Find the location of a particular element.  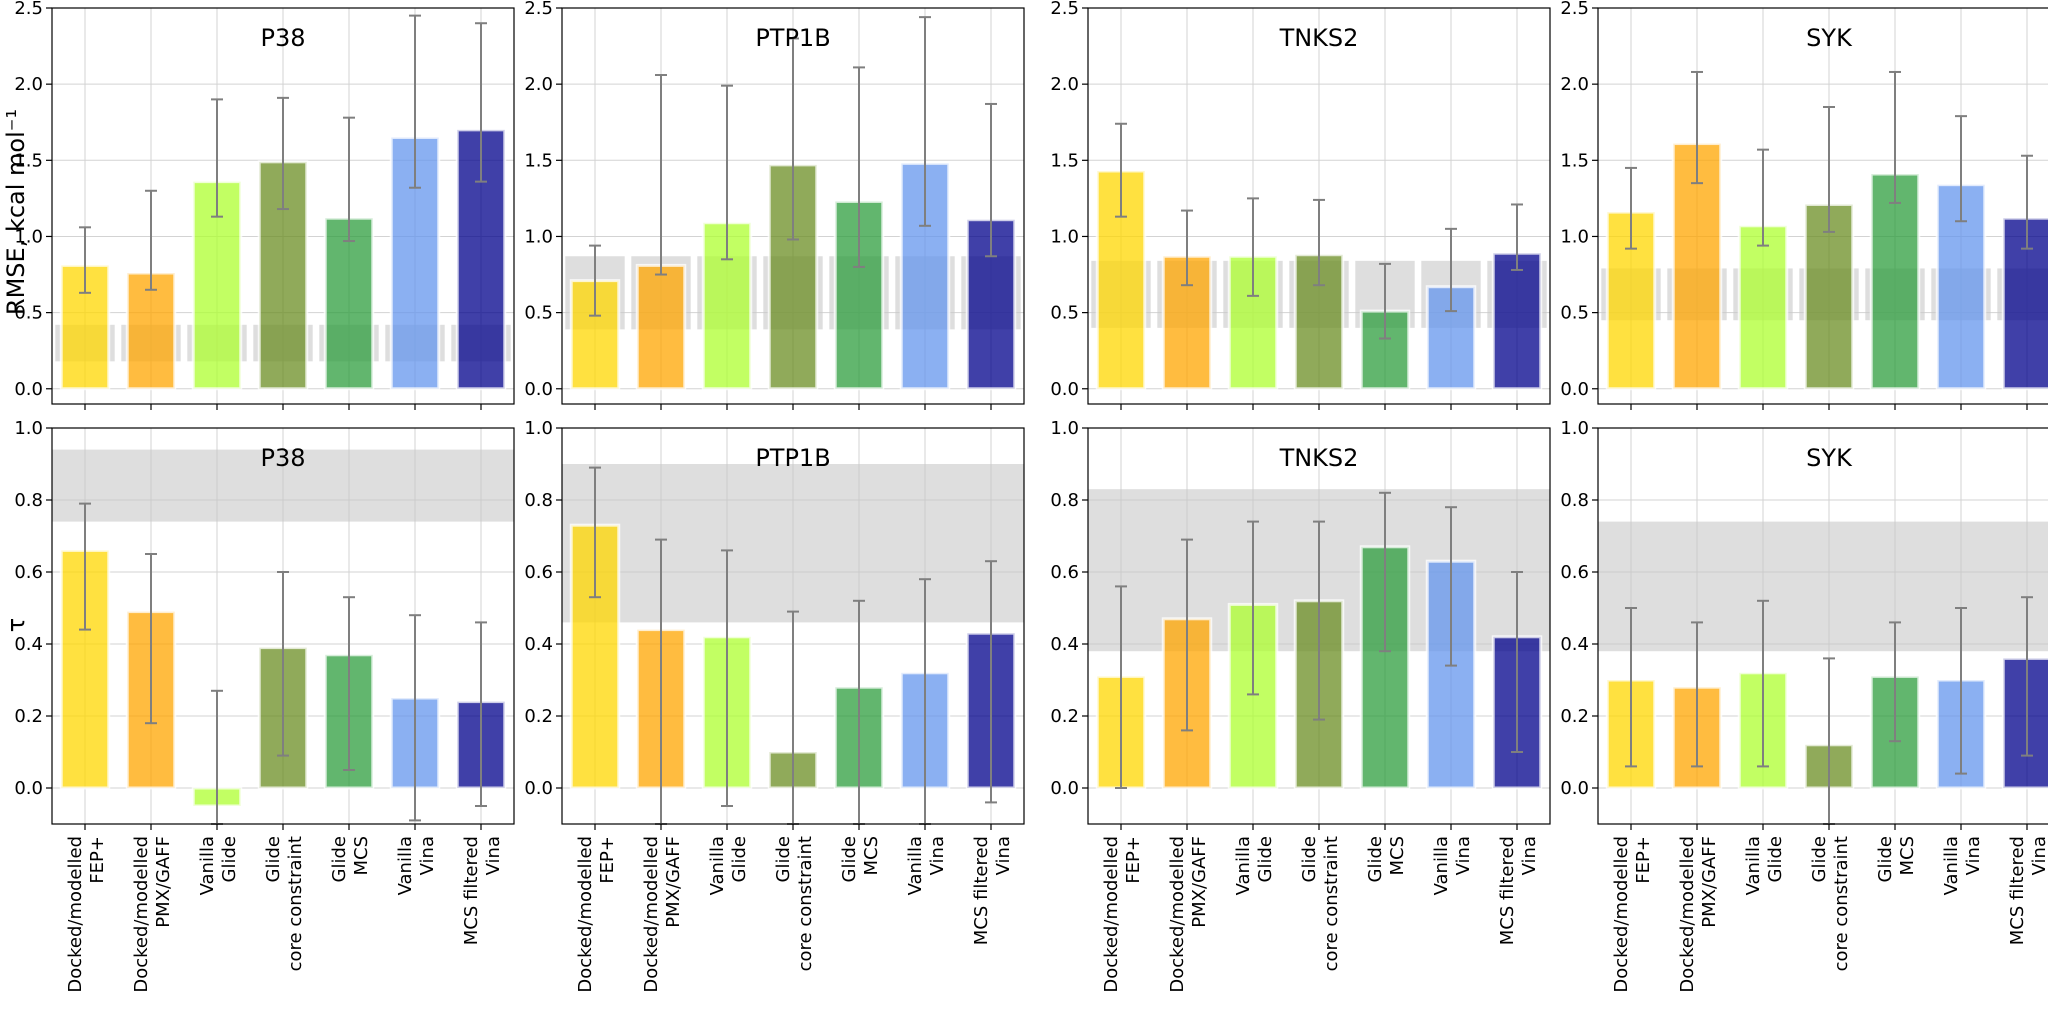

tau-y-axis-label: τ is located at coordinates (16, 625).